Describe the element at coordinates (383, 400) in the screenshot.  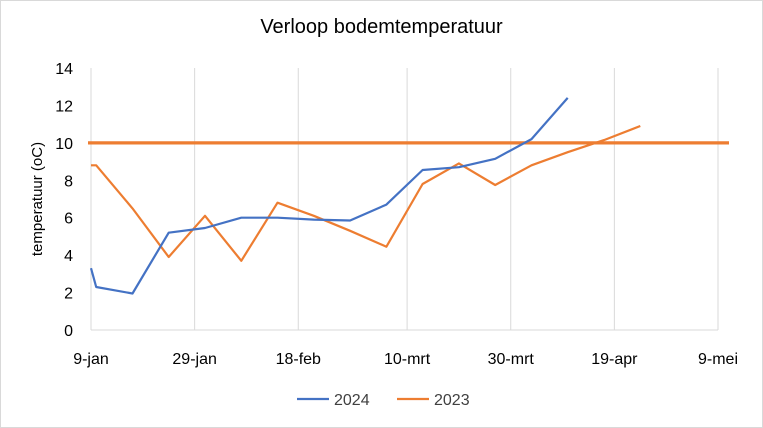
I see `legend: 2024 2023` at that location.